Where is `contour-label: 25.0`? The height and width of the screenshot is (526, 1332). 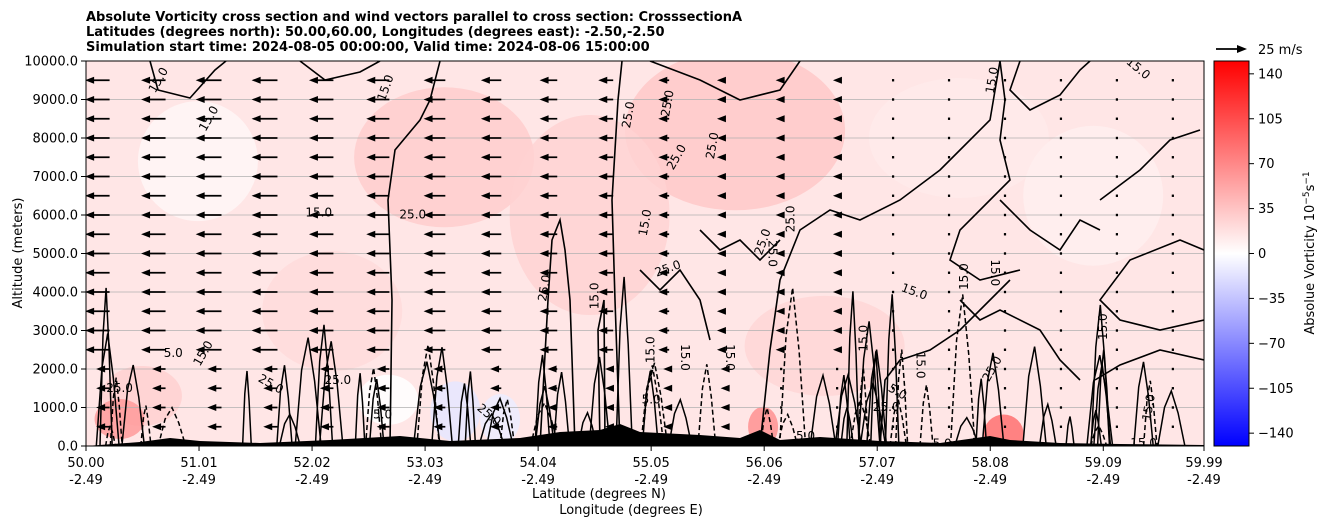 contour-label: 25.0 is located at coordinates (337, 380).